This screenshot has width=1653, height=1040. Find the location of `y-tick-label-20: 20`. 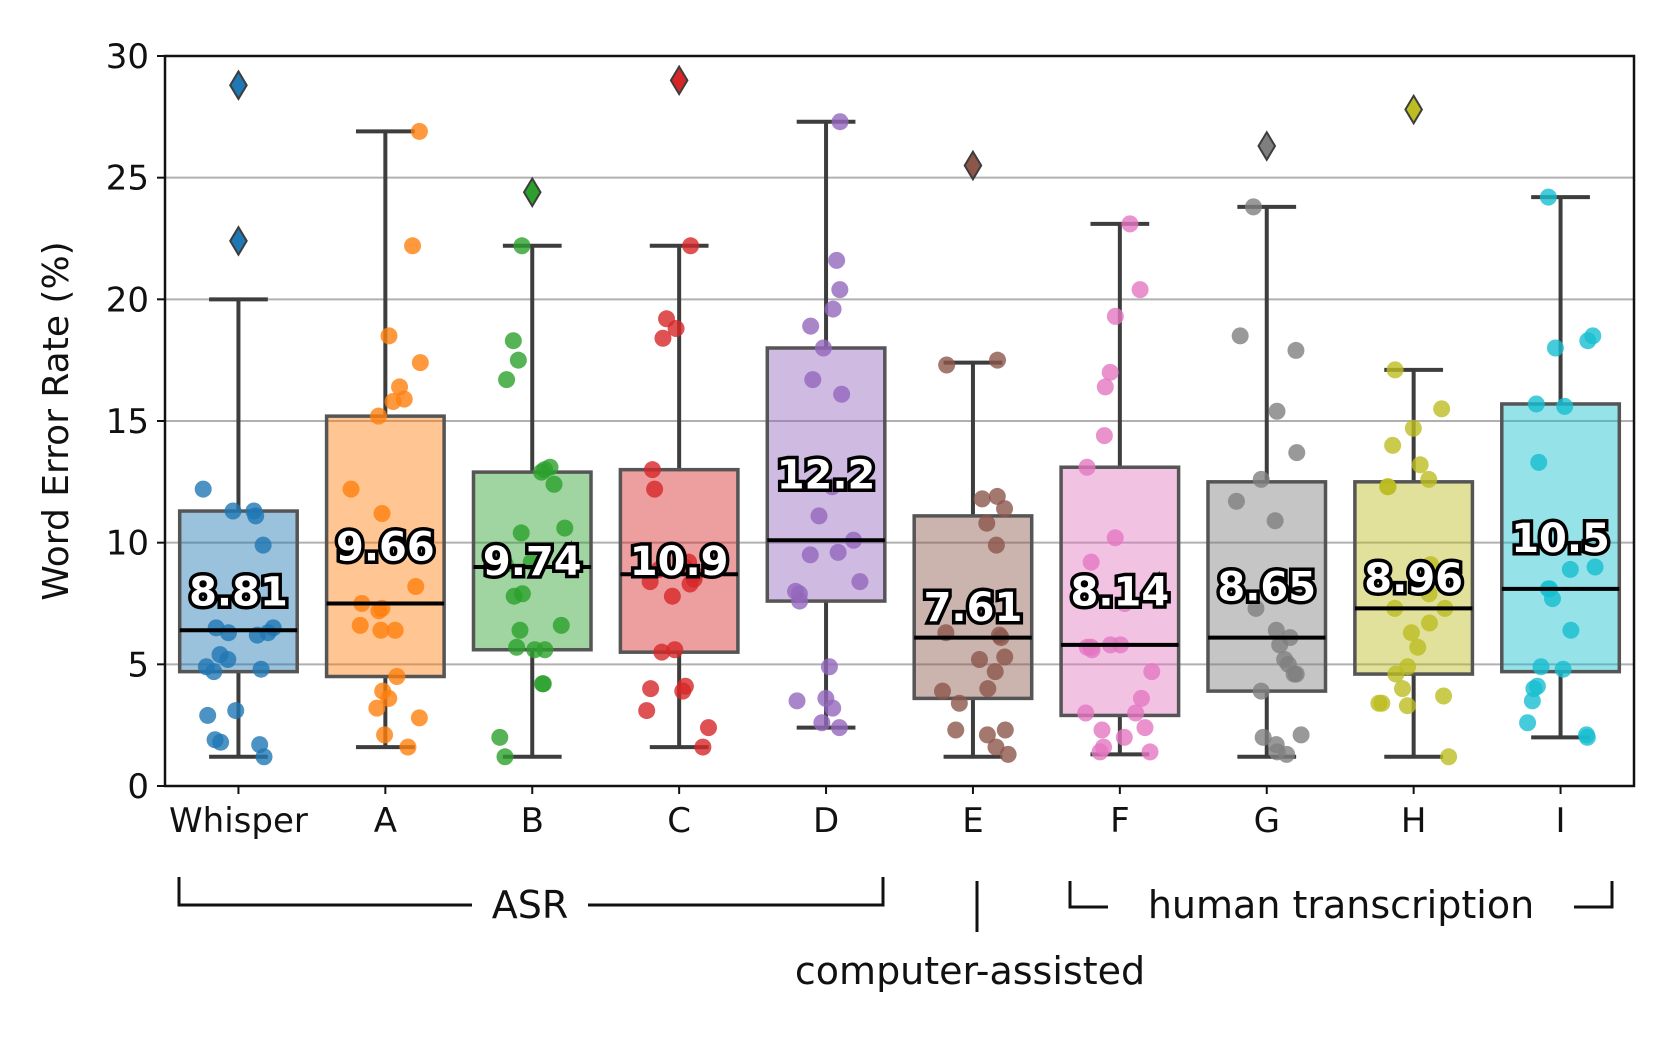

y-tick-label-20: 20 is located at coordinates (127, 300).